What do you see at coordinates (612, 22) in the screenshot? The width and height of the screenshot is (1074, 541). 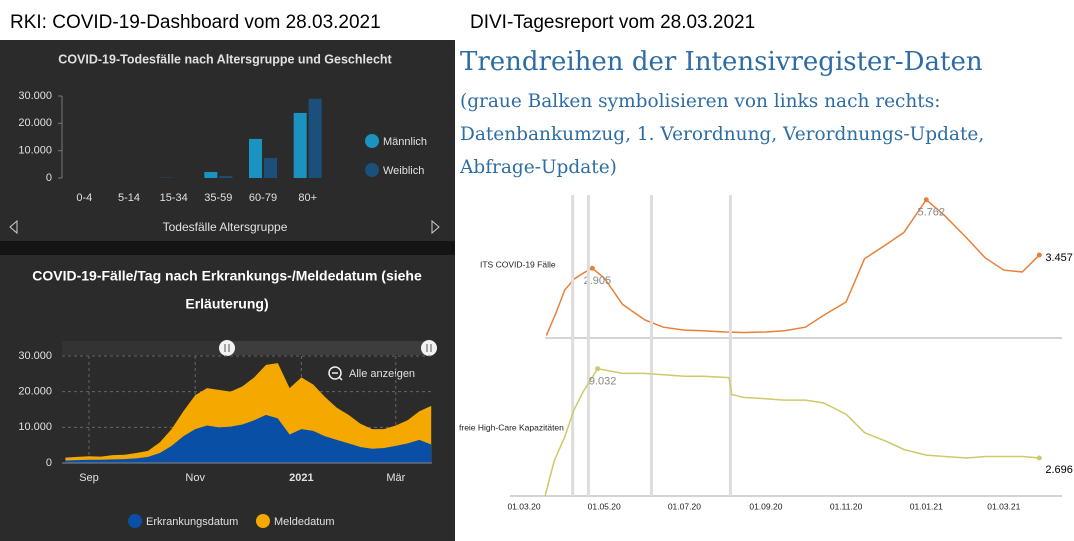 I see `right-header: DIVI-Tagesreport vom 28.03.2021` at bounding box center [612, 22].